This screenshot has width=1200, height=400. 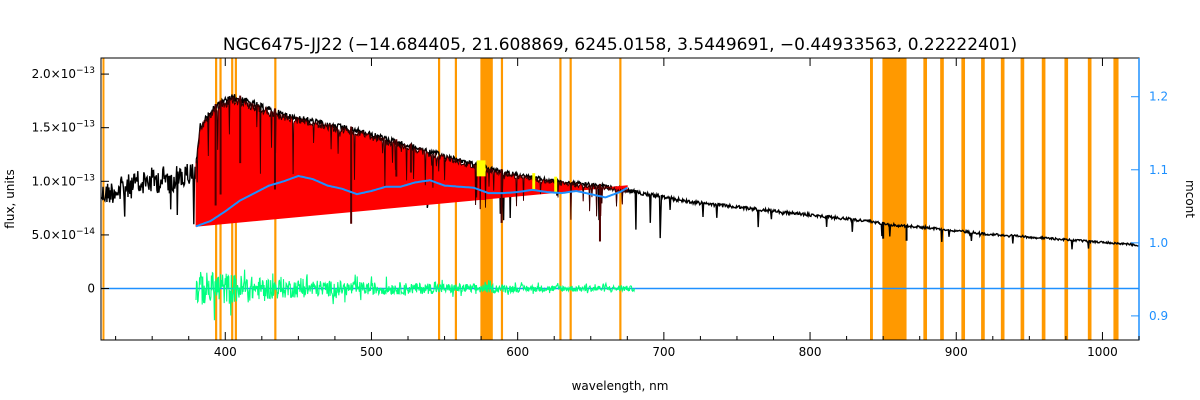 What do you see at coordinates (91, 289) in the screenshot?
I see `y-tick-label: 0` at bounding box center [91, 289].